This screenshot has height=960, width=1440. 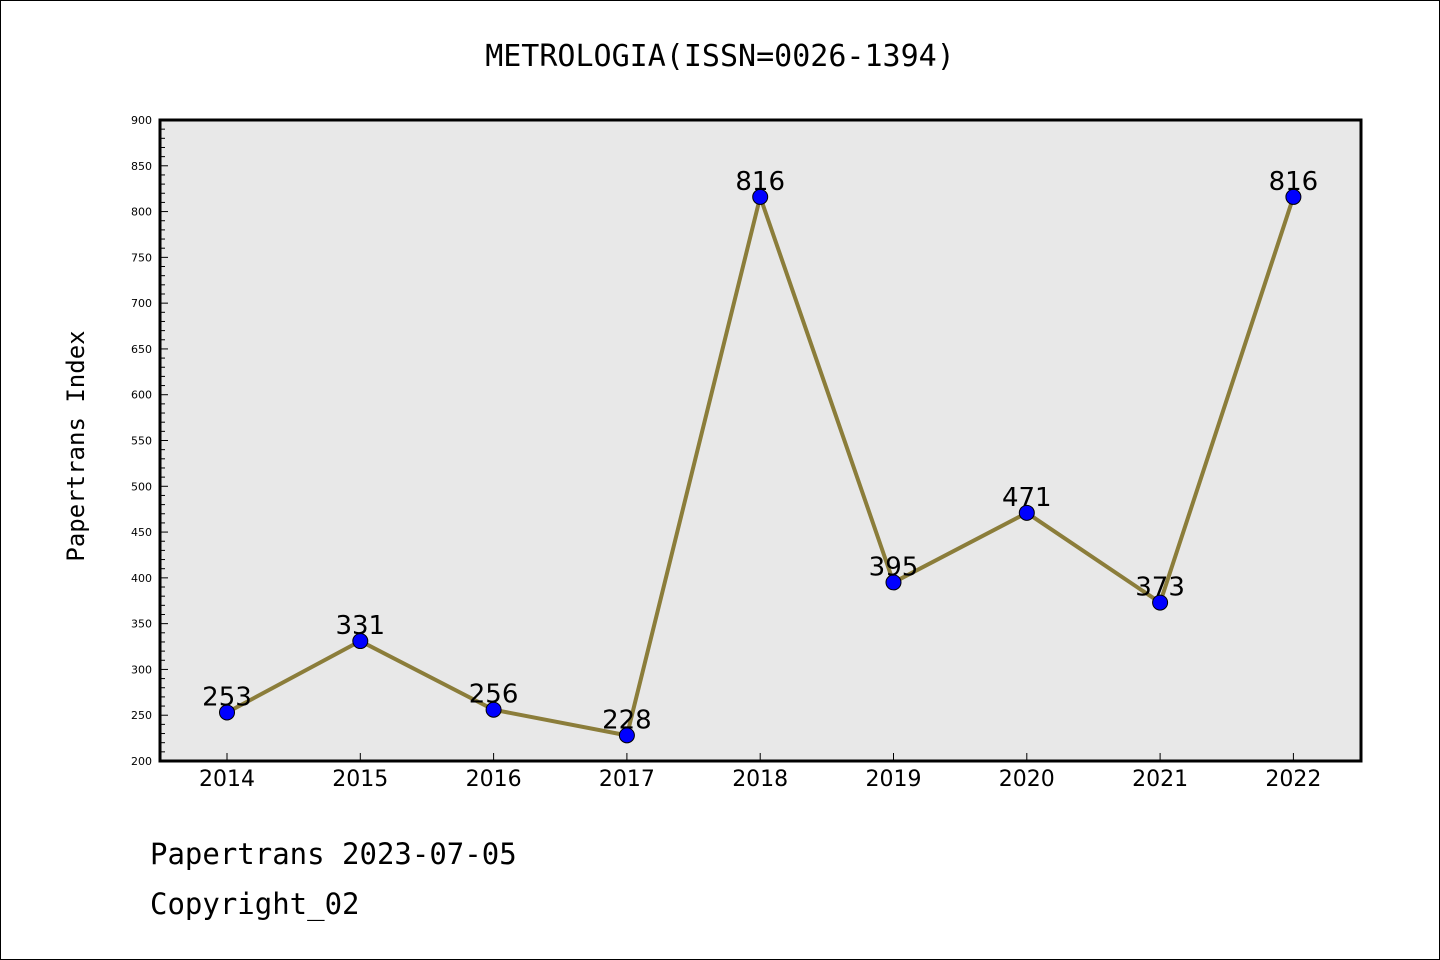 What do you see at coordinates (141, 349) in the screenshot?
I see `y-tick-label: 650` at bounding box center [141, 349].